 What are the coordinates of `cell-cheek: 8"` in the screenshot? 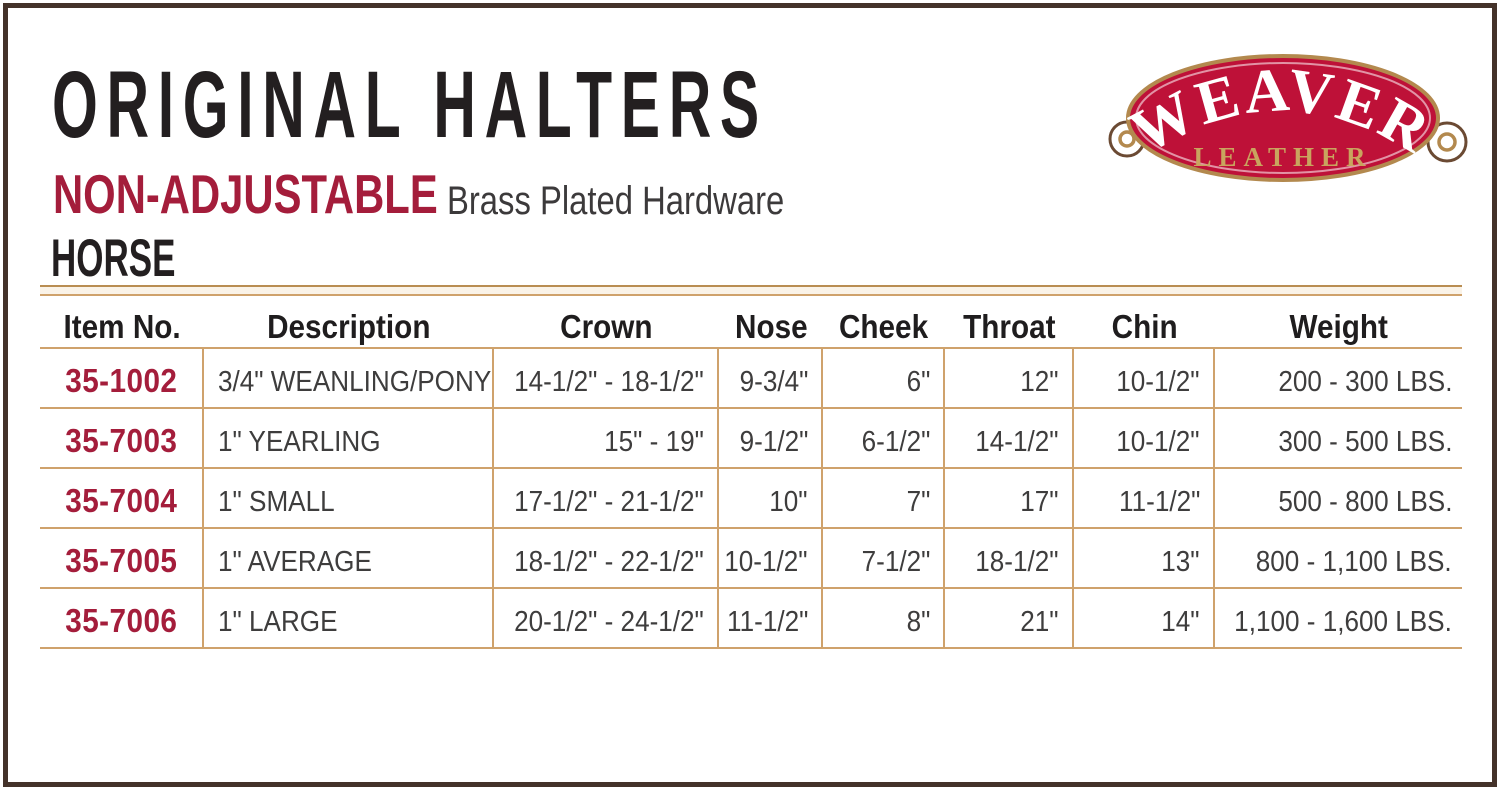 It's located at (884, 618).